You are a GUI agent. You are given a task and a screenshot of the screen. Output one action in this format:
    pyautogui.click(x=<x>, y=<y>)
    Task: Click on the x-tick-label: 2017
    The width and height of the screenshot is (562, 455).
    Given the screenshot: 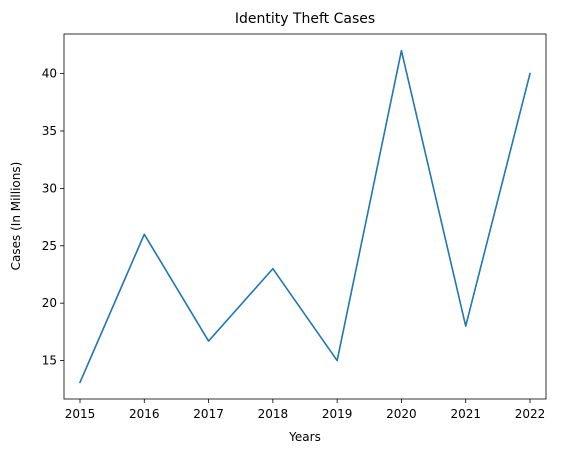 What is the action you would take?
    pyautogui.click(x=208, y=414)
    